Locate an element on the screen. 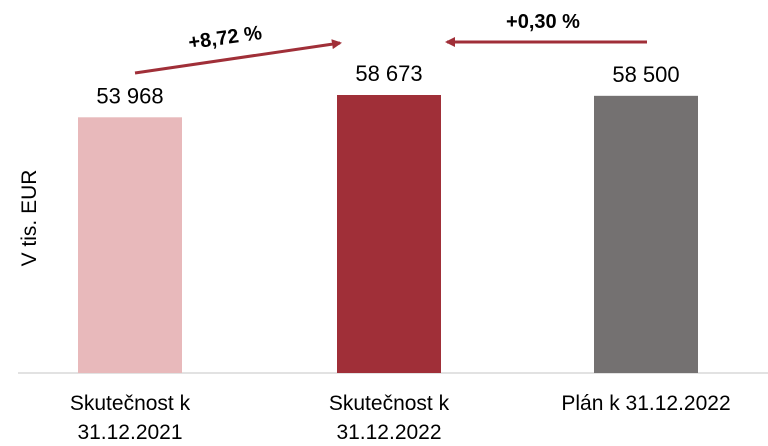 The image size is (768, 446). category-label-2-0: Plán k 31.12.2022 is located at coordinates (645, 403).